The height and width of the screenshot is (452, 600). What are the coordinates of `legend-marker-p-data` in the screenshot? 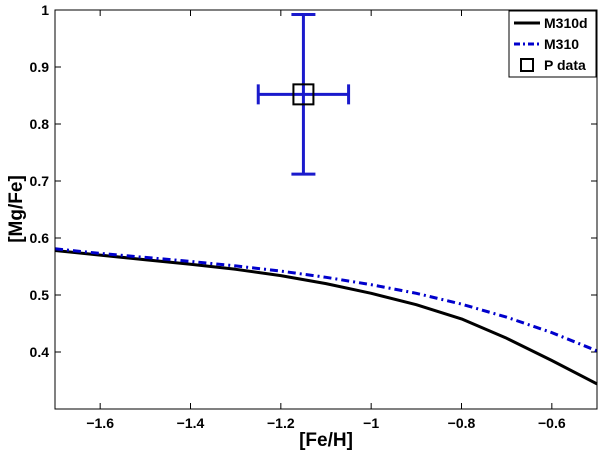 It's located at (527, 65).